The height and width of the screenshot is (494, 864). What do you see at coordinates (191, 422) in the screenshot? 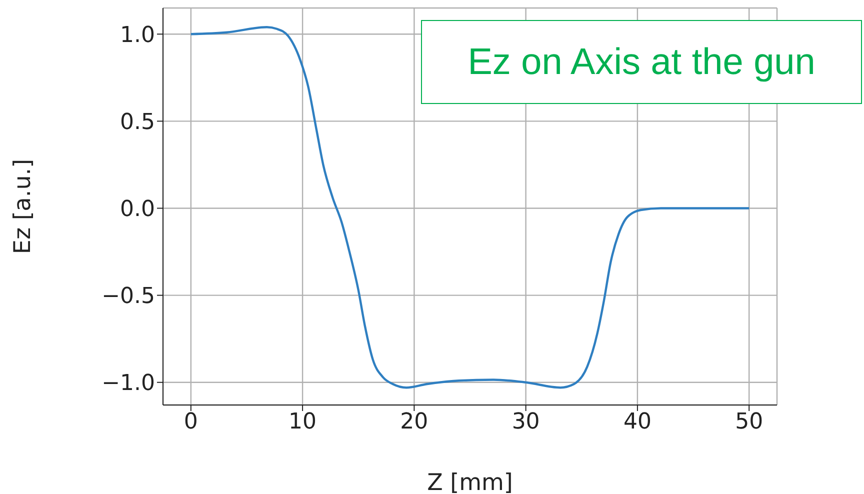
I see `x-tick-label: 0` at bounding box center [191, 422].